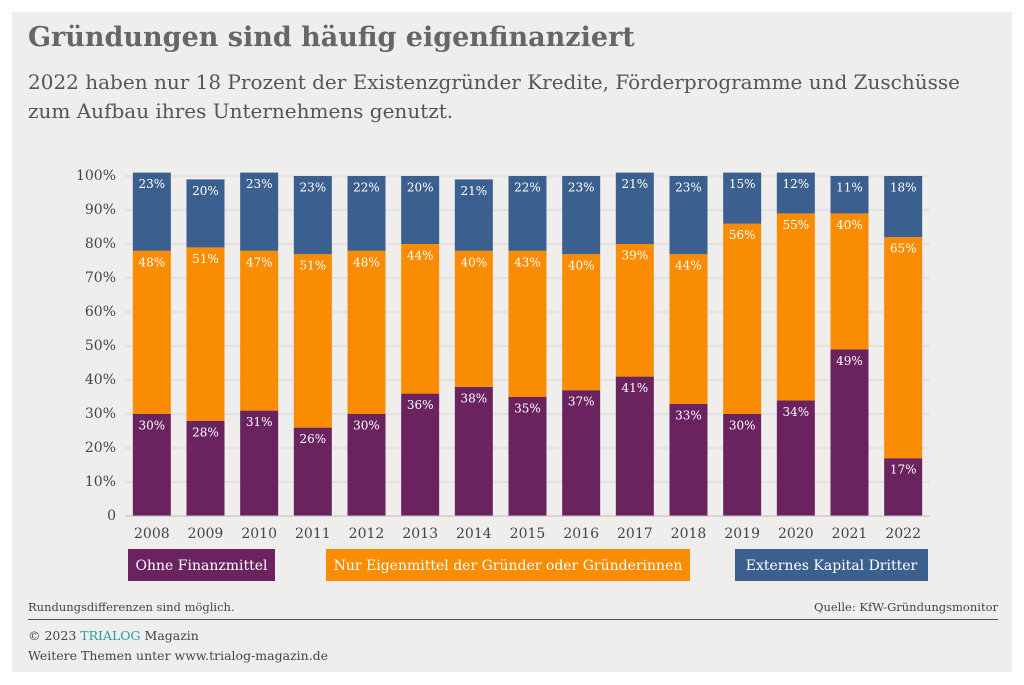  What do you see at coordinates (581, 534) in the screenshot?
I see `x-tick-label: 2016` at bounding box center [581, 534].